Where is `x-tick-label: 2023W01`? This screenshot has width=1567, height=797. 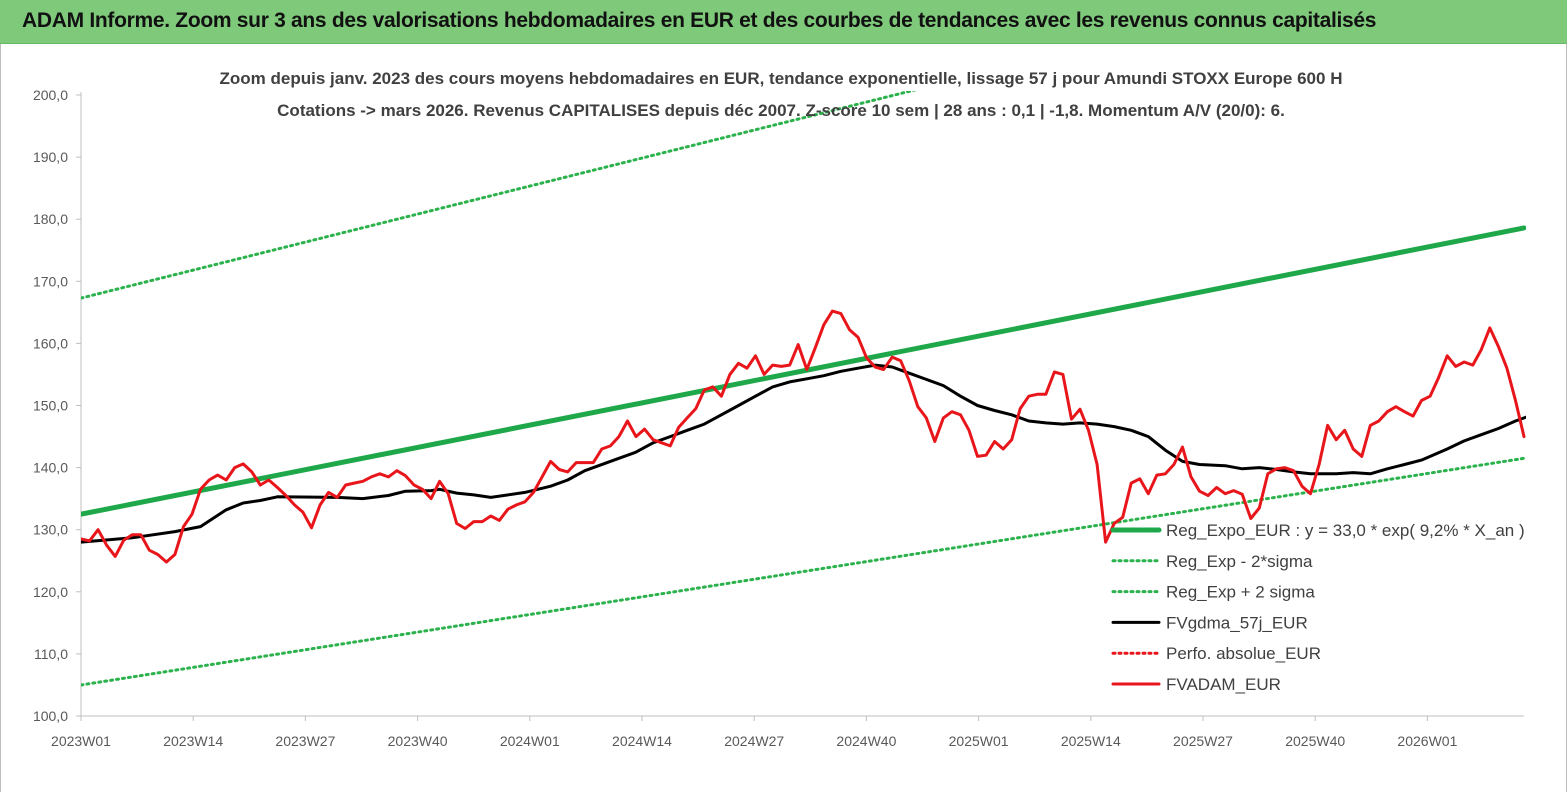
x-tick-label: 2023W01 is located at coordinates (81, 741).